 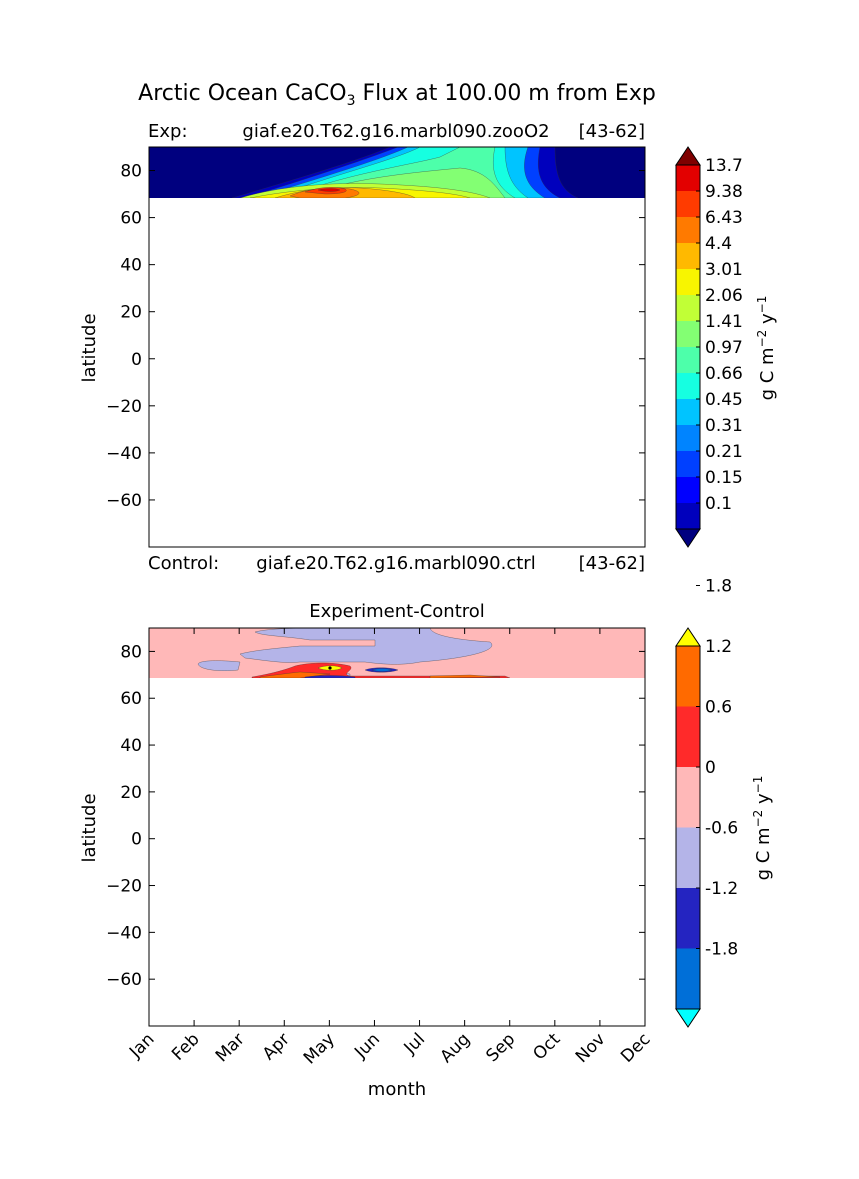 I want to click on exp-colorbar-unit: g C m−2 y−1, so click(x=766, y=348).